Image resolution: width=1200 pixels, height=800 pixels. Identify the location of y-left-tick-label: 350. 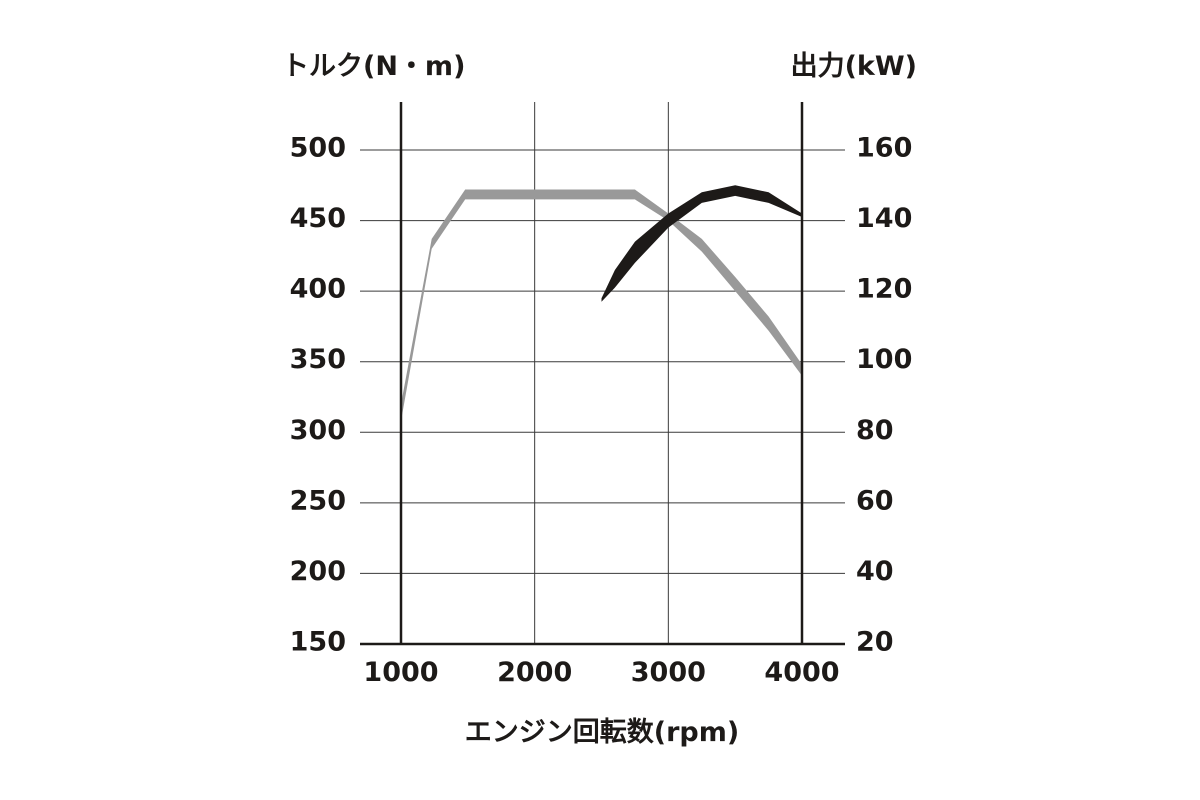
(318, 359).